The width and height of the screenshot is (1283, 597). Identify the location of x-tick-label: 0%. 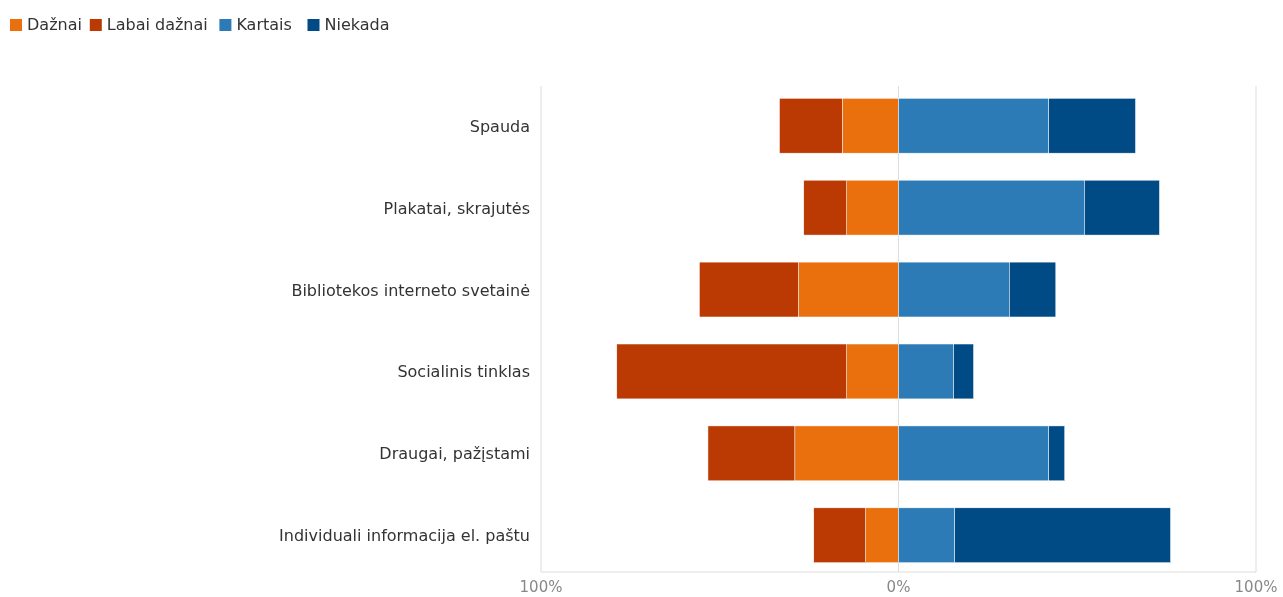
(898, 587).